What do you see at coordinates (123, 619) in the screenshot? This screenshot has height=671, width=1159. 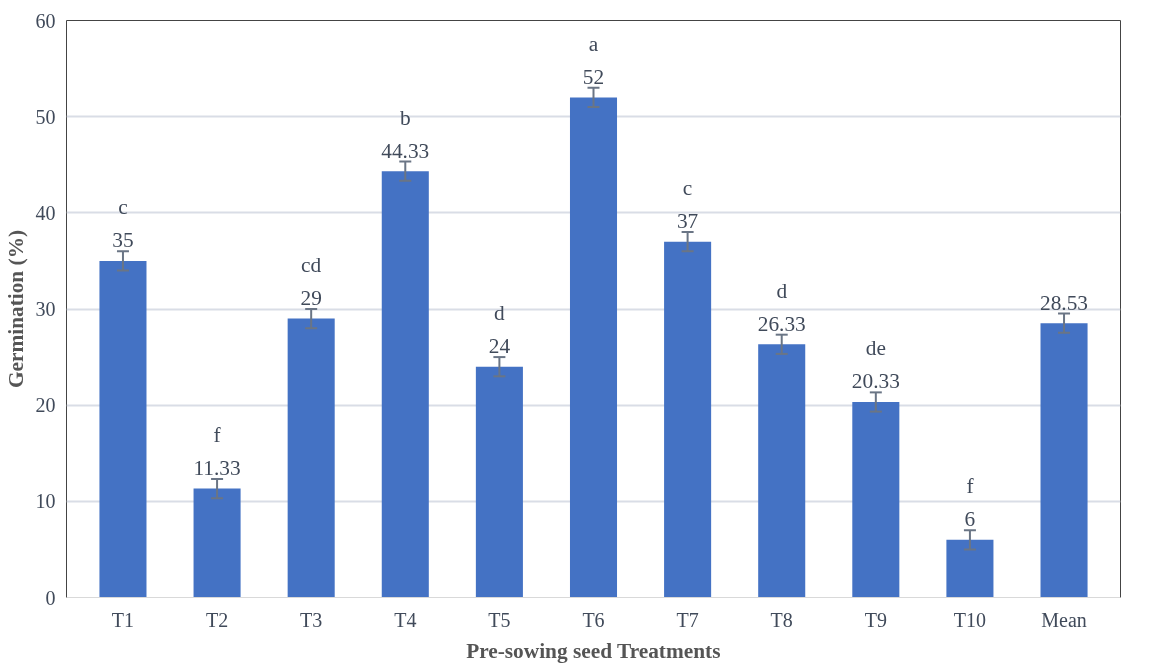 I see `x-tick-label: T1` at bounding box center [123, 619].